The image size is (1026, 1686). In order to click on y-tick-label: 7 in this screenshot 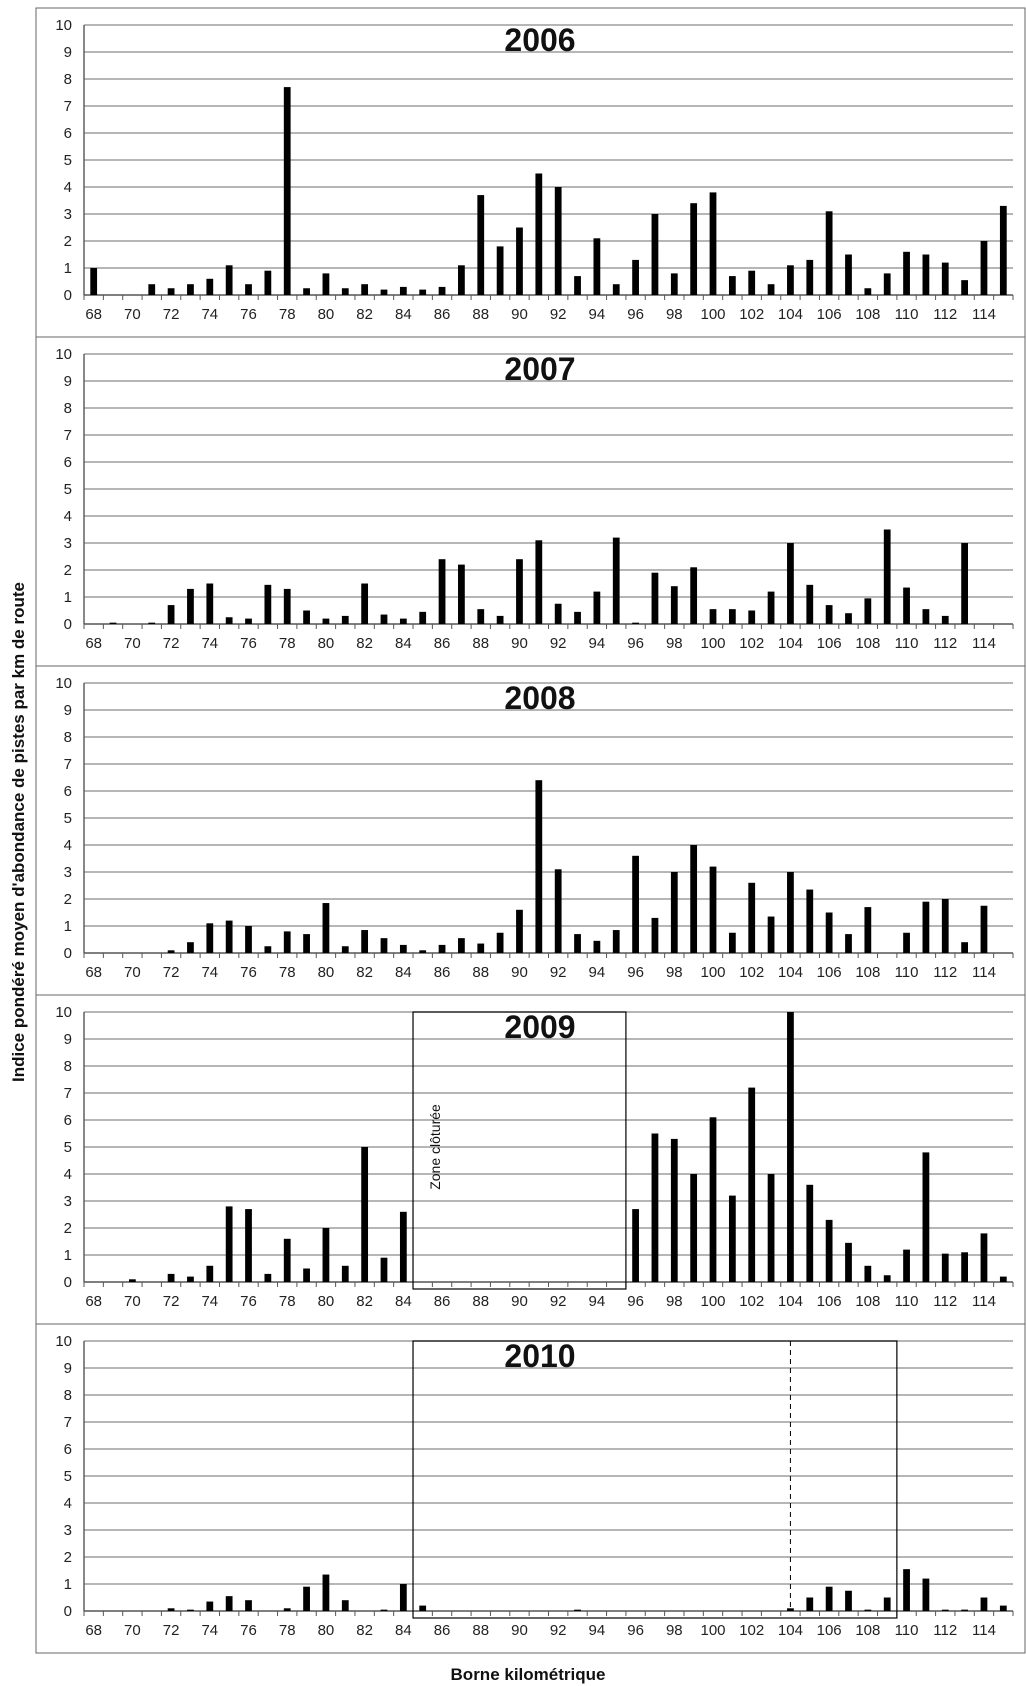, I will do `click(68, 1093)`.